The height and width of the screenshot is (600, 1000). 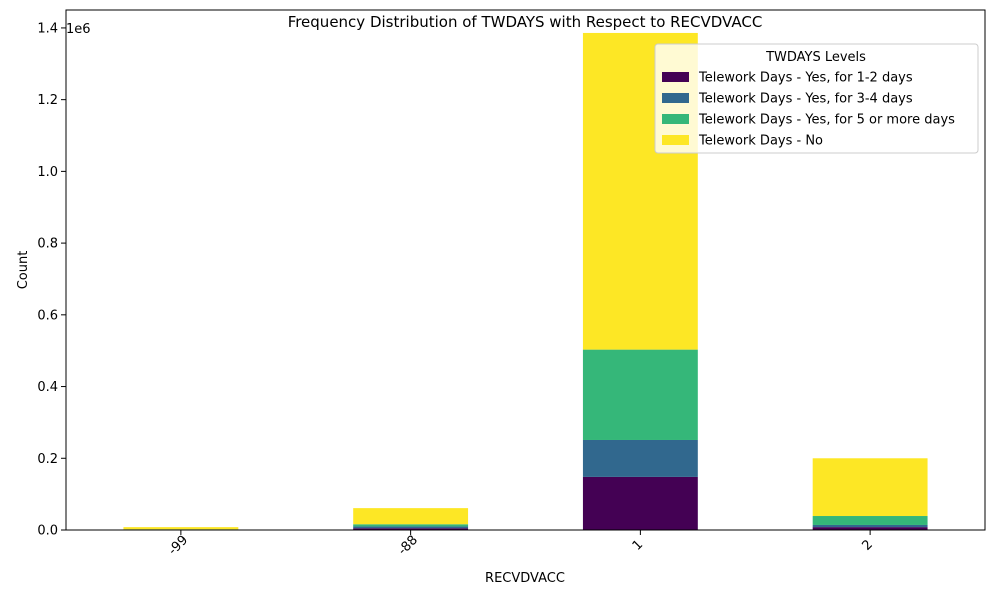 What do you see at coordinates (78, 29) in the screenshot?
I see `y-offset-text: 1e6` at bounding box center [78, 29].